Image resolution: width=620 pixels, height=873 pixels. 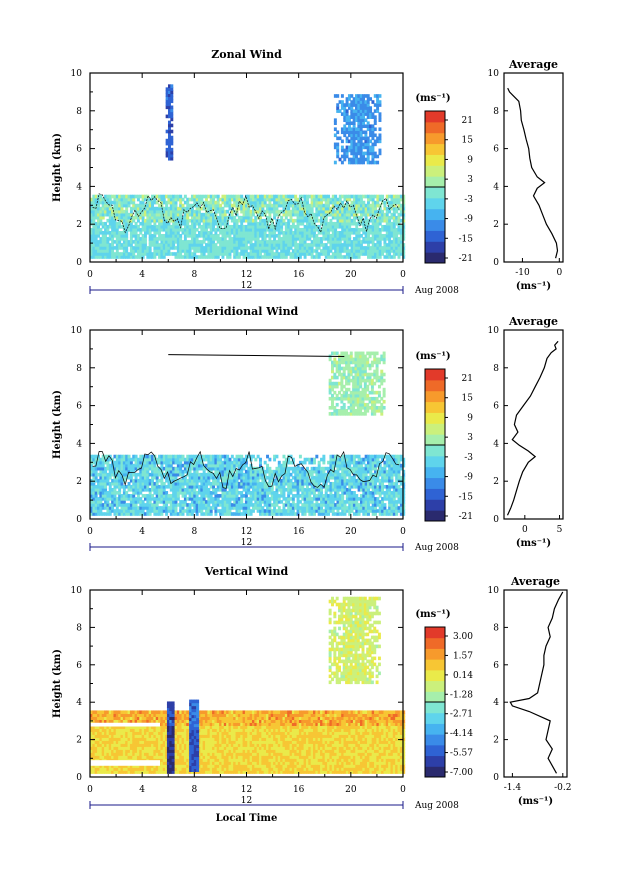 I want to click on colorbar-swatch, so click(x=435, y=193).